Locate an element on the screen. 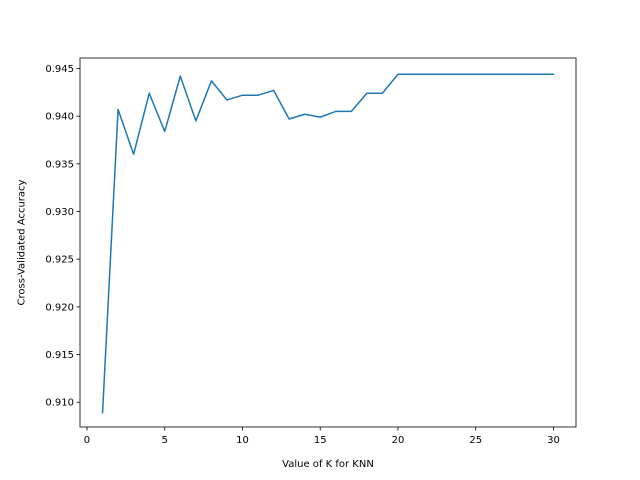  x-tick-label: 25 is located at coordinates (475, 440).